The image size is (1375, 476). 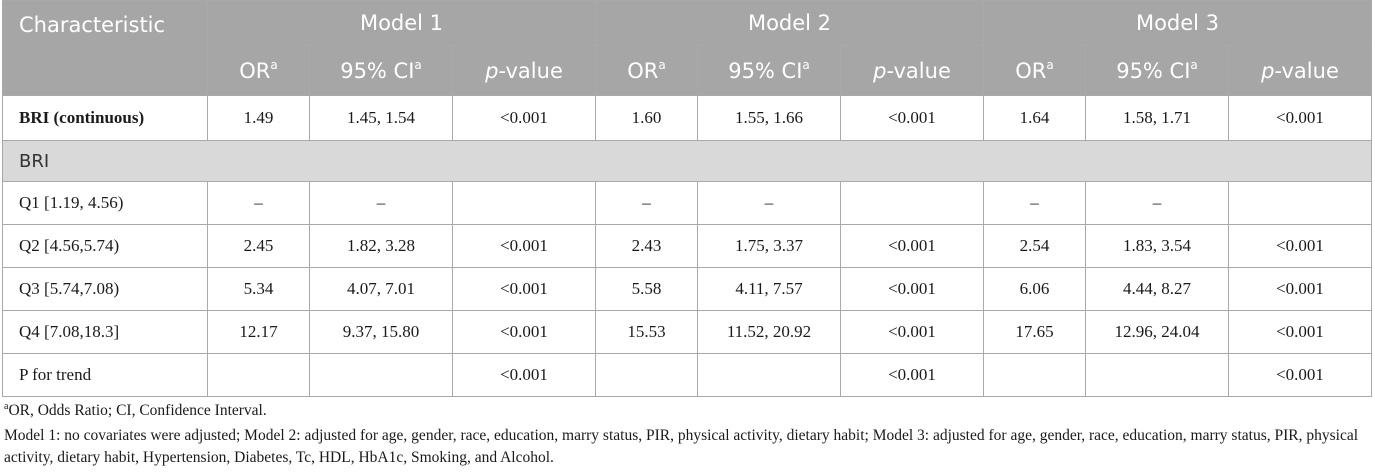 I want to click on ci-cell: 9.37, 15.80, so click(x=381, y=332).